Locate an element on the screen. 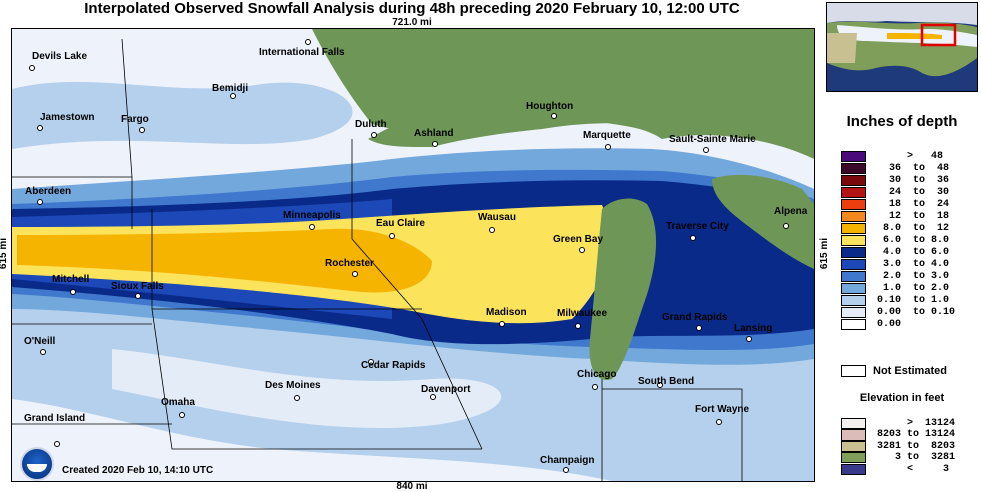  city-label-jamestown: Jamestown is located at coordinates (67, 117).